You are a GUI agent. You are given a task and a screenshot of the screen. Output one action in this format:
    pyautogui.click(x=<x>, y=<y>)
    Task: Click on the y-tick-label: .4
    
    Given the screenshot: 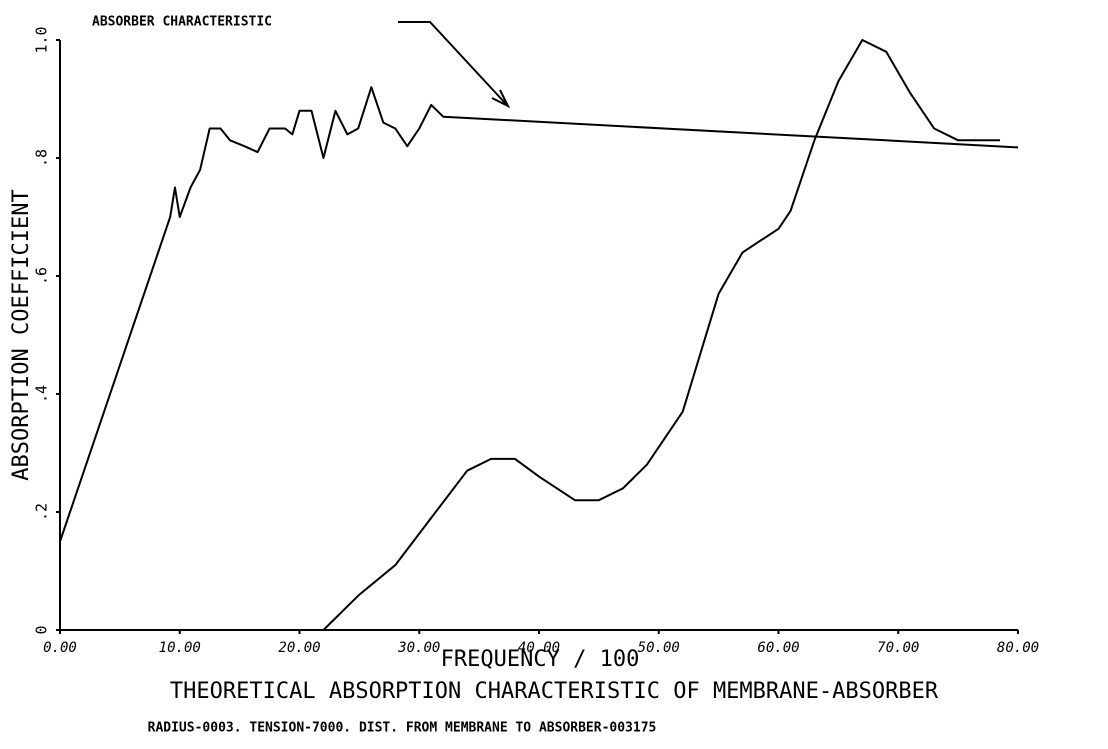 What is the action you would take?
    pyautogui.click(x=42, y=394)
    